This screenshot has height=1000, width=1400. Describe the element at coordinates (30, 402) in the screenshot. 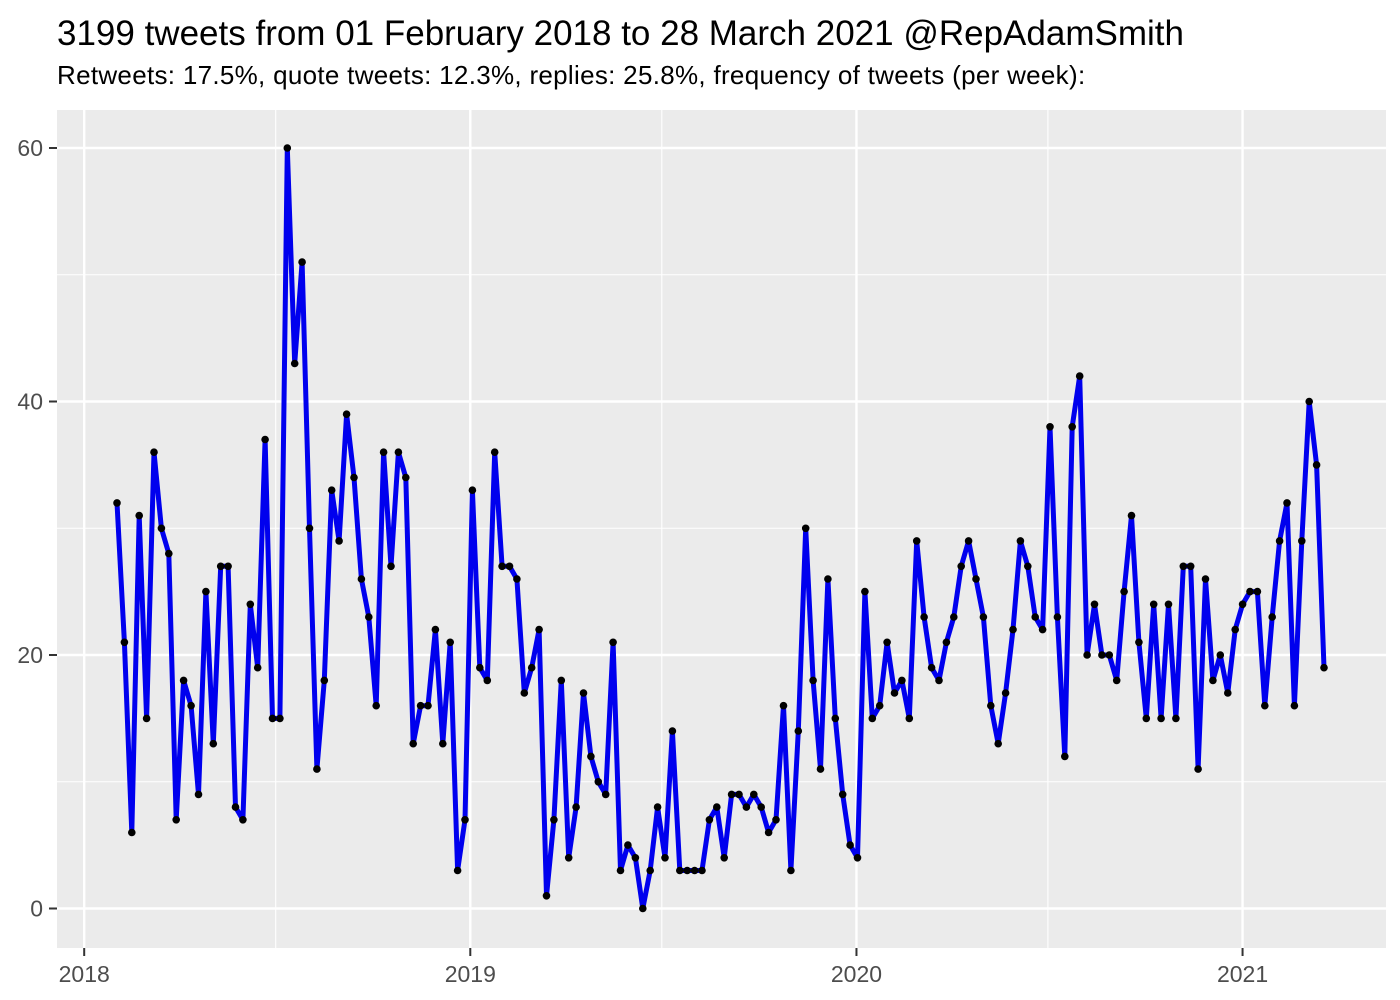

I see `y-axis-label-40: 40` at that location.